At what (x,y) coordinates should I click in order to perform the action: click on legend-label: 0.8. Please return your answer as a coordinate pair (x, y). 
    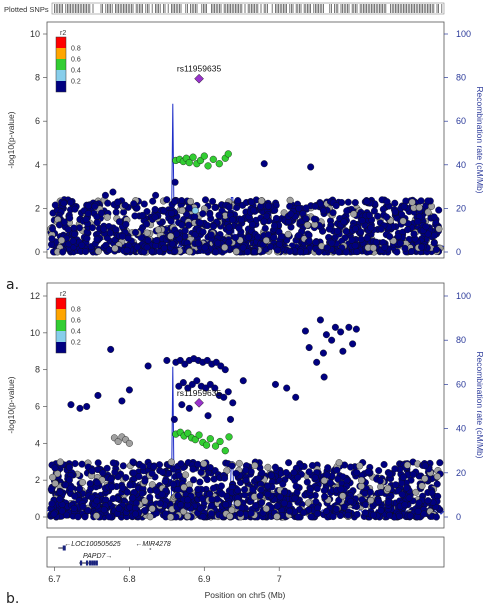
    Looking at the image, I should click on (76, 49).